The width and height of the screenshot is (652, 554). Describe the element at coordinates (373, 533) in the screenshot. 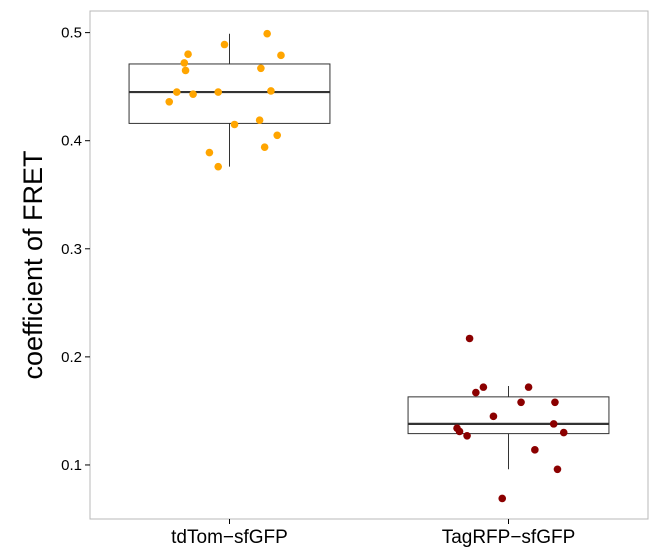

I see `x-axis: tdTom−sfGFP TagRFP−sfGFP` at that location.